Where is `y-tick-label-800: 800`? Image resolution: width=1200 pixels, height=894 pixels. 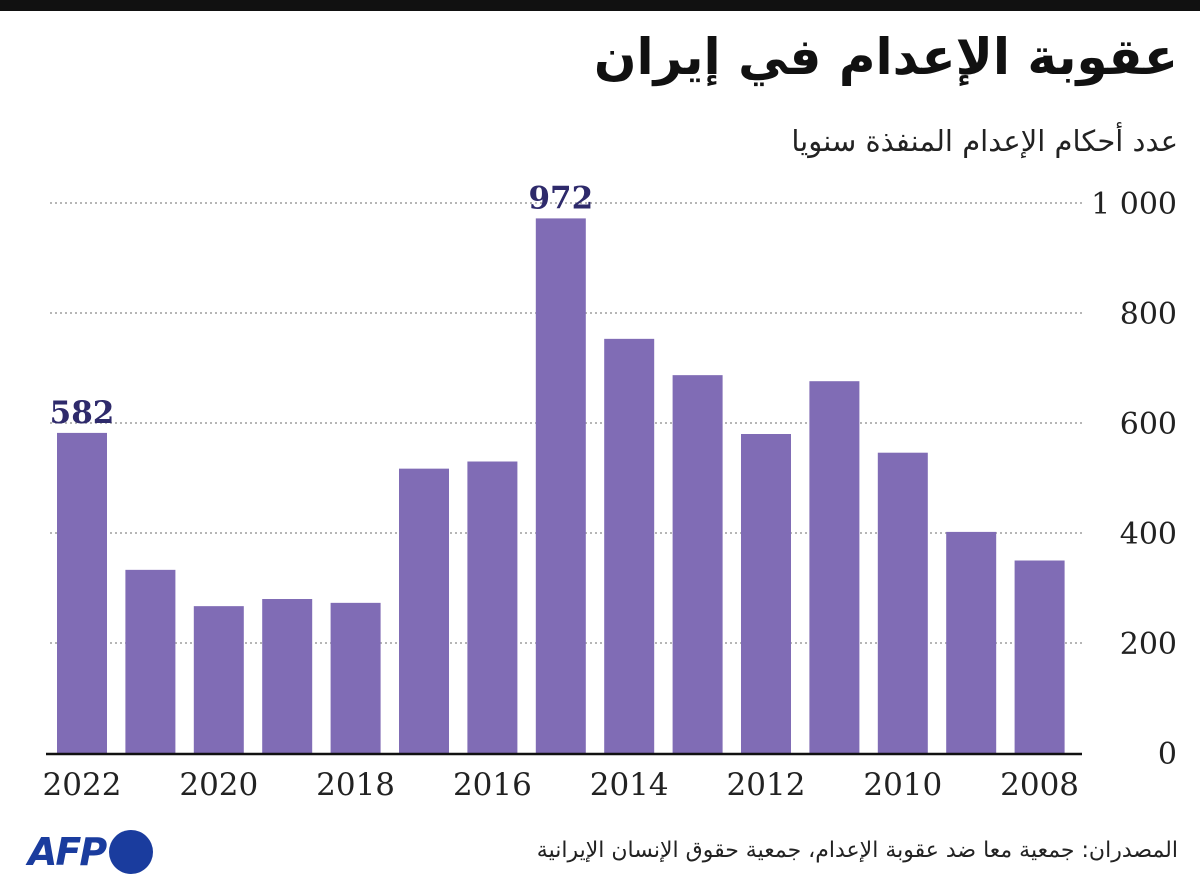 y-tick-label-800: 800 is located at coordinates (1148, 314).